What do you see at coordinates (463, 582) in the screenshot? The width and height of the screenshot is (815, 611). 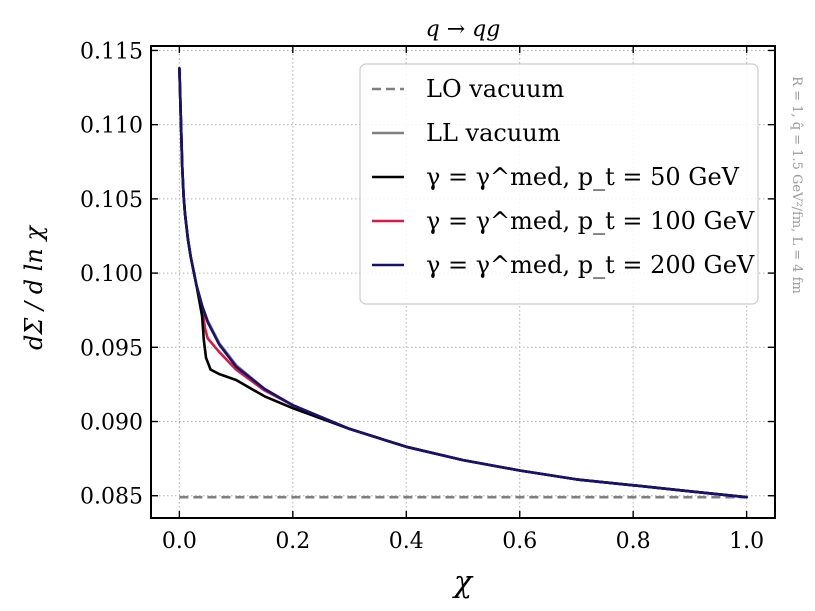 I see `x-axis-label: χ` at bounding box center [463, 582].